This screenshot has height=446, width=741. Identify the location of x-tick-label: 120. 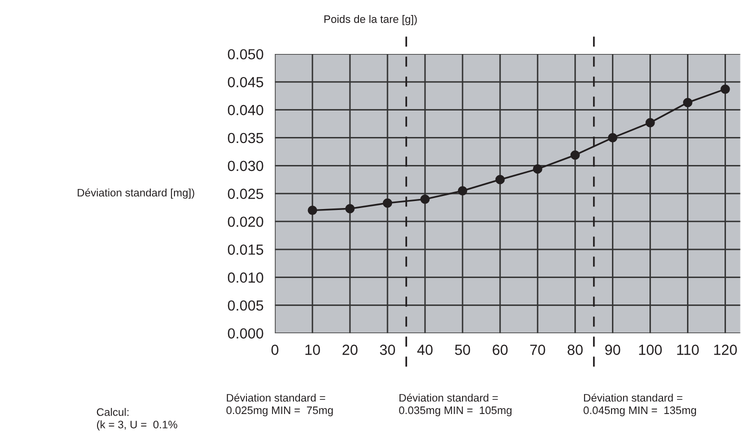
(725, 349).